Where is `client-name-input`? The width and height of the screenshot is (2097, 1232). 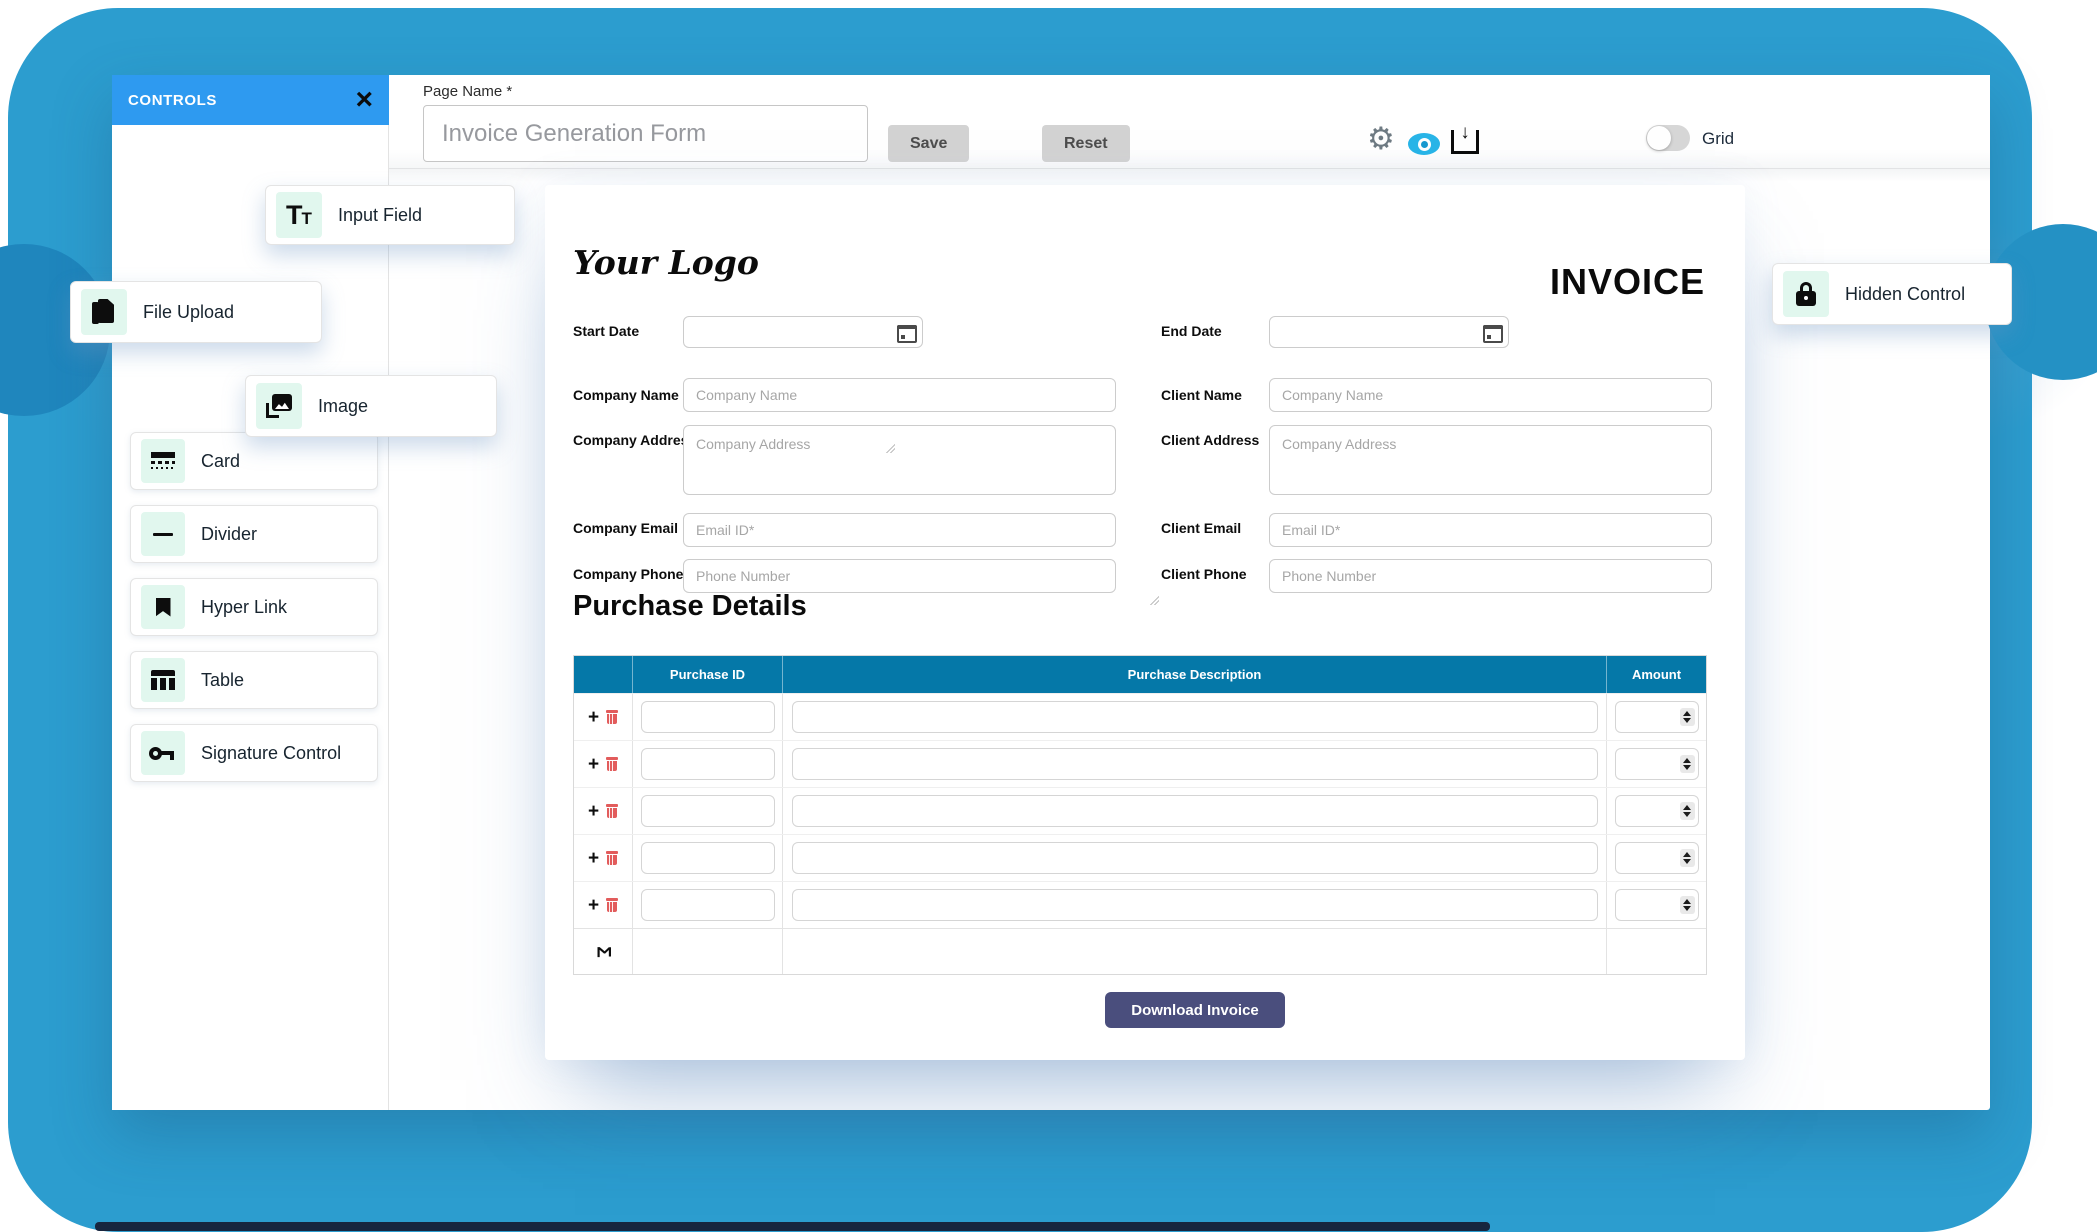 client-name-input is located at coordinates (1490, 395).